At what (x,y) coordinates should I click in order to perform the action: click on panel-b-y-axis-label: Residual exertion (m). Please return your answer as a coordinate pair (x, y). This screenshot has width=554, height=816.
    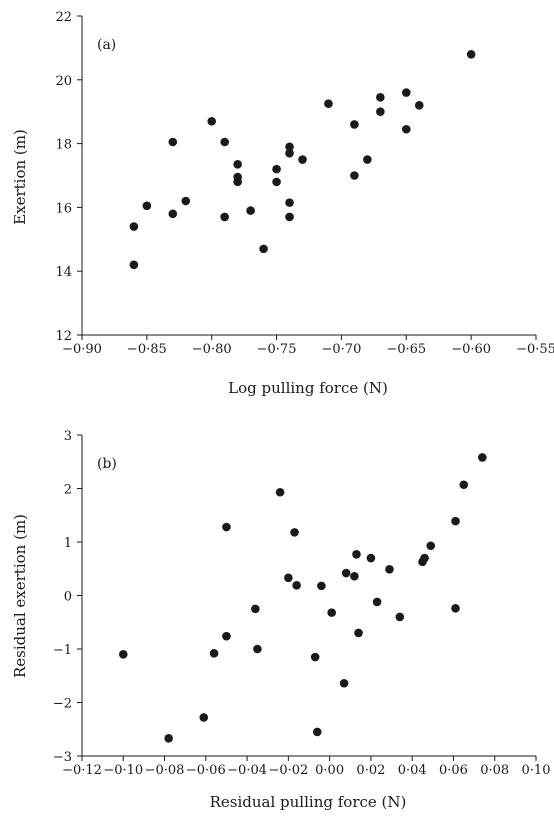
    Looking at the image, I should click on (20, 596).